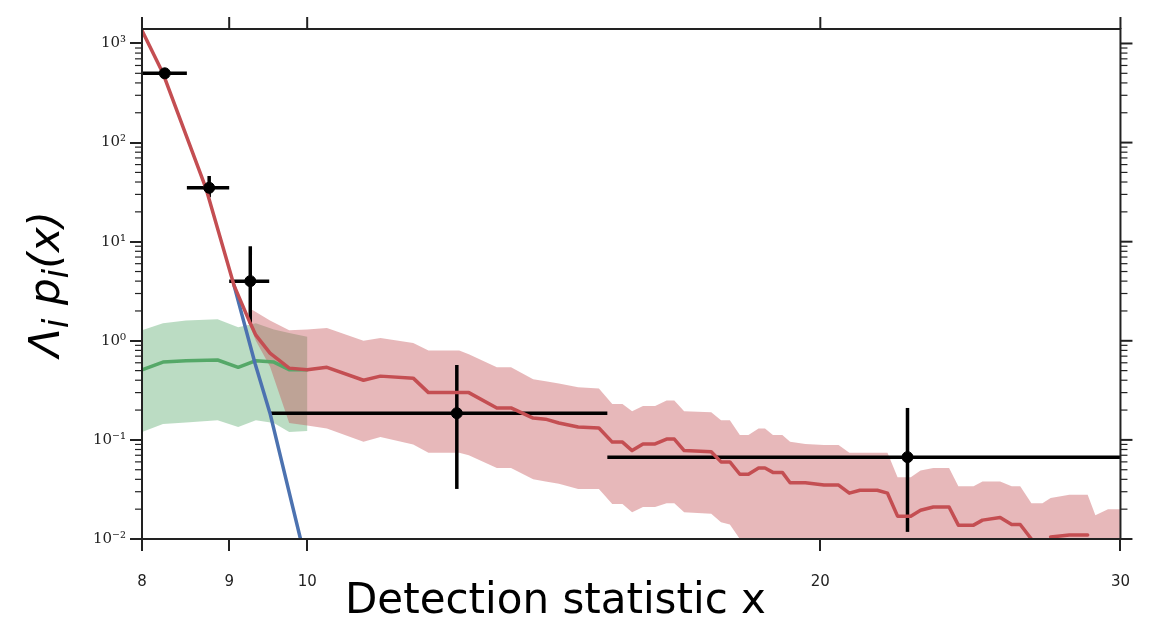 The height and width of the screenshot is (637, 1152). Describe the element at coordinates (555, 598) in the screenshot. I see `x-axis-title: Detection statistic x` at that location.